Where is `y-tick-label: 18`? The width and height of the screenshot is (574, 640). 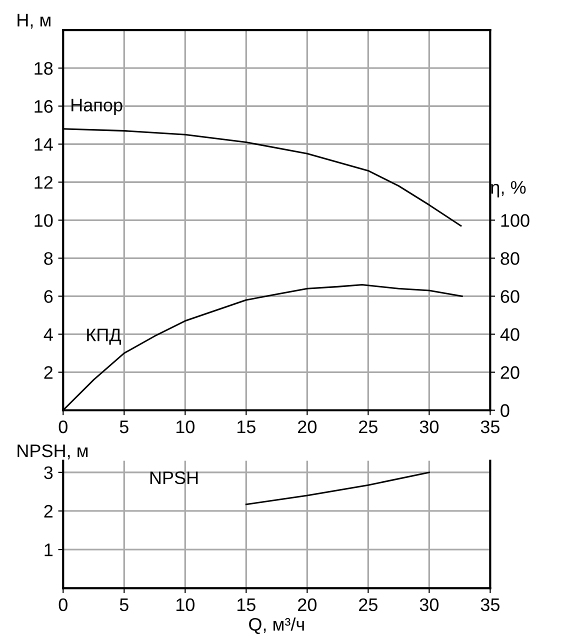
y-tick-label: 18 is located at coordinates (43, 68).